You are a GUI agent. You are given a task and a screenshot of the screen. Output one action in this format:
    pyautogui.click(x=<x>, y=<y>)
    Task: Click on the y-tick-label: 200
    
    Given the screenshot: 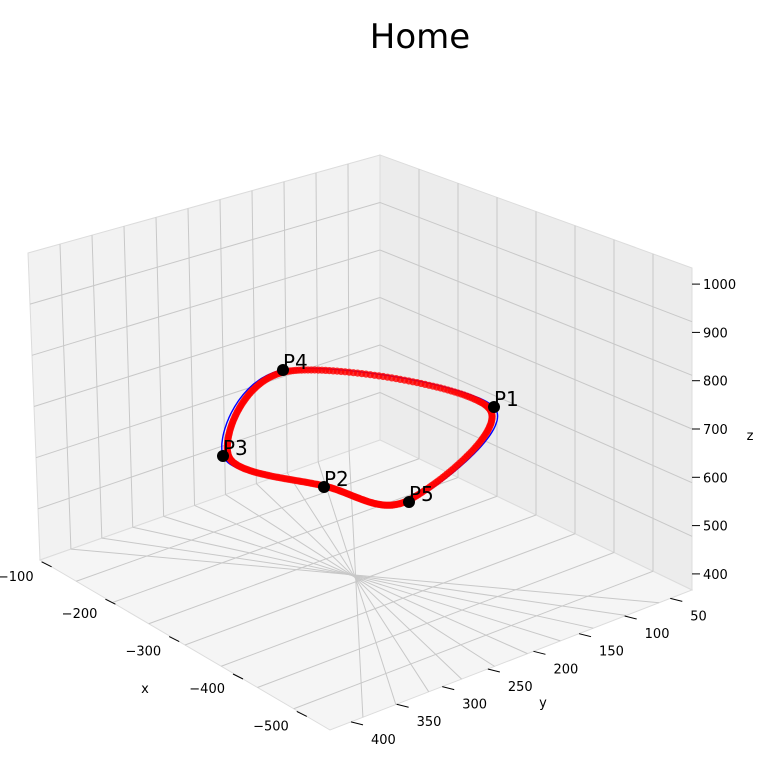 What is the action you would take?
    pyautogui.click(x=565, y=669)
    